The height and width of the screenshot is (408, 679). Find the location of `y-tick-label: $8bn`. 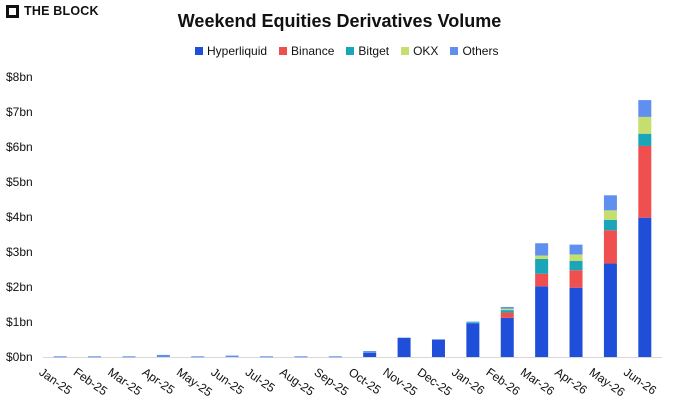

y-tick-label: $8bn is located at coordinates (19, 77).